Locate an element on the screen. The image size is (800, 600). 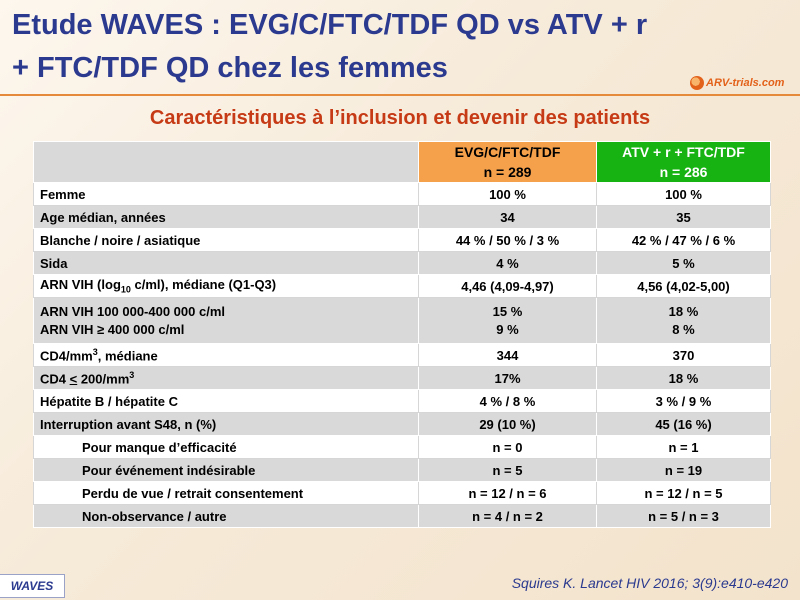
row-label: Hépatite B / hépatite C is located at coordinates (226, 401).